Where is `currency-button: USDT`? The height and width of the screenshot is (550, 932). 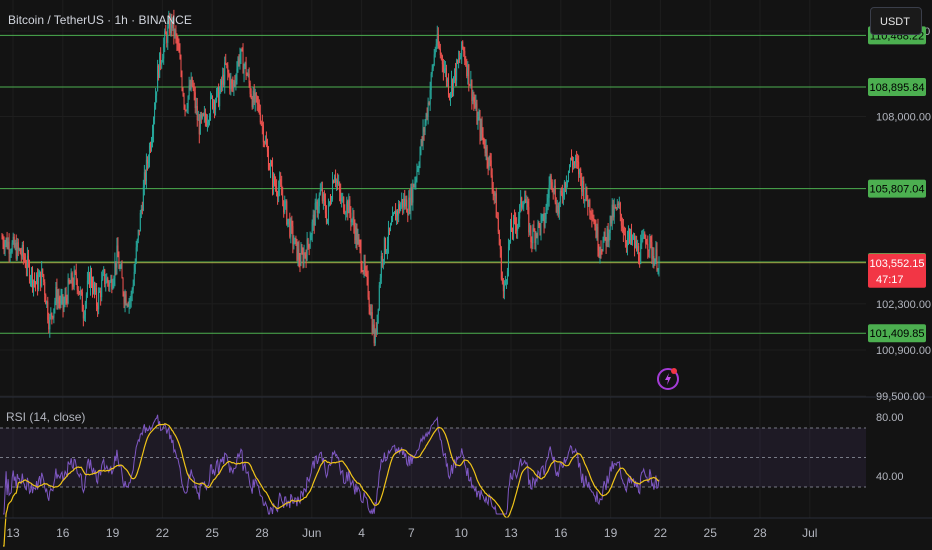
currency-button: USDT is located at coordinates (896, 21).